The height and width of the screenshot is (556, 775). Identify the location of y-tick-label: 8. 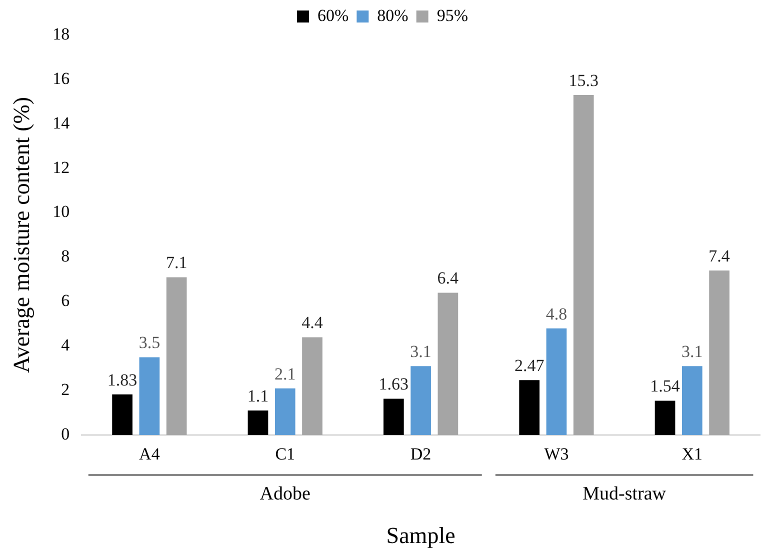
(65, 256).